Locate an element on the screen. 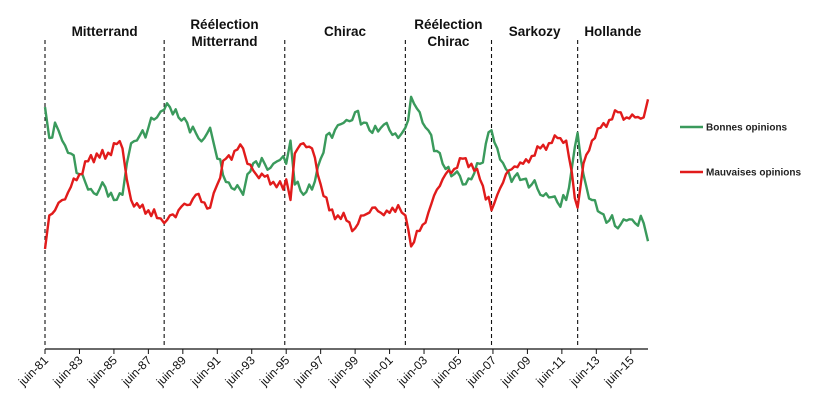 This screenshot has height=414, width=815. x-tick-label: juin-99 is located at coordinates (343, 371).